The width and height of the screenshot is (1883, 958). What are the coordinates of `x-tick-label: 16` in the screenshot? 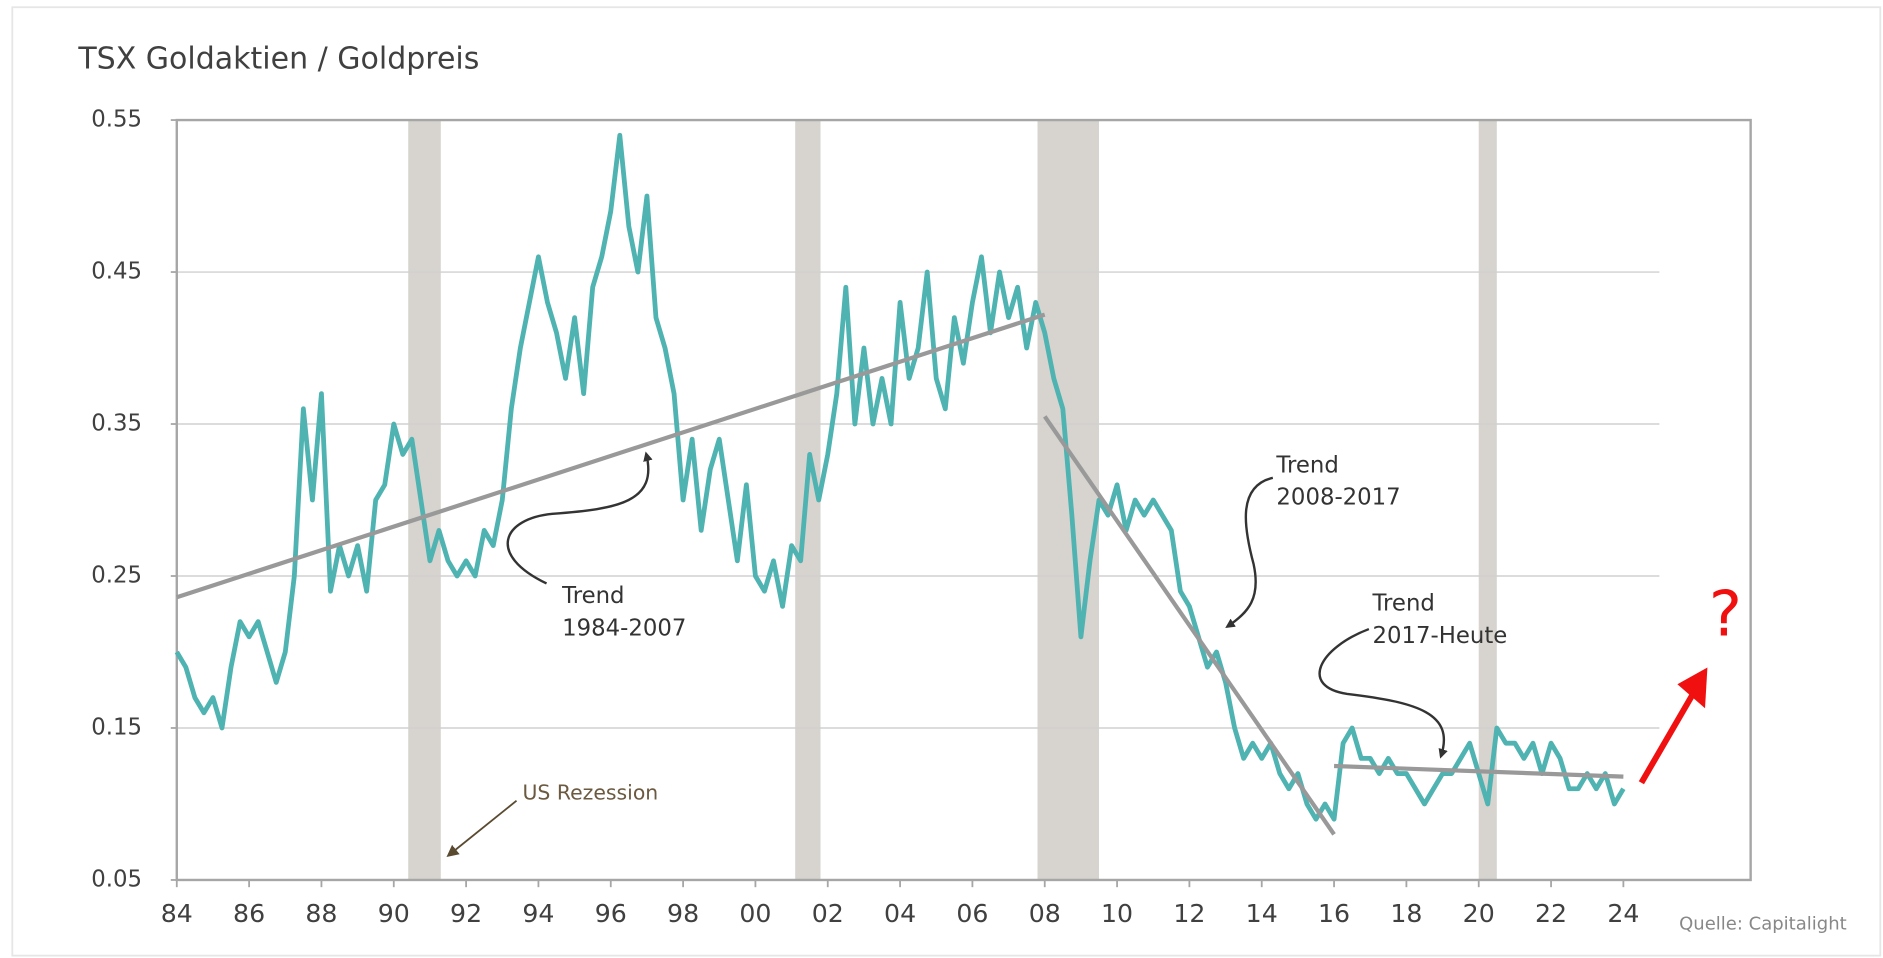 It's located at (1334, 913).